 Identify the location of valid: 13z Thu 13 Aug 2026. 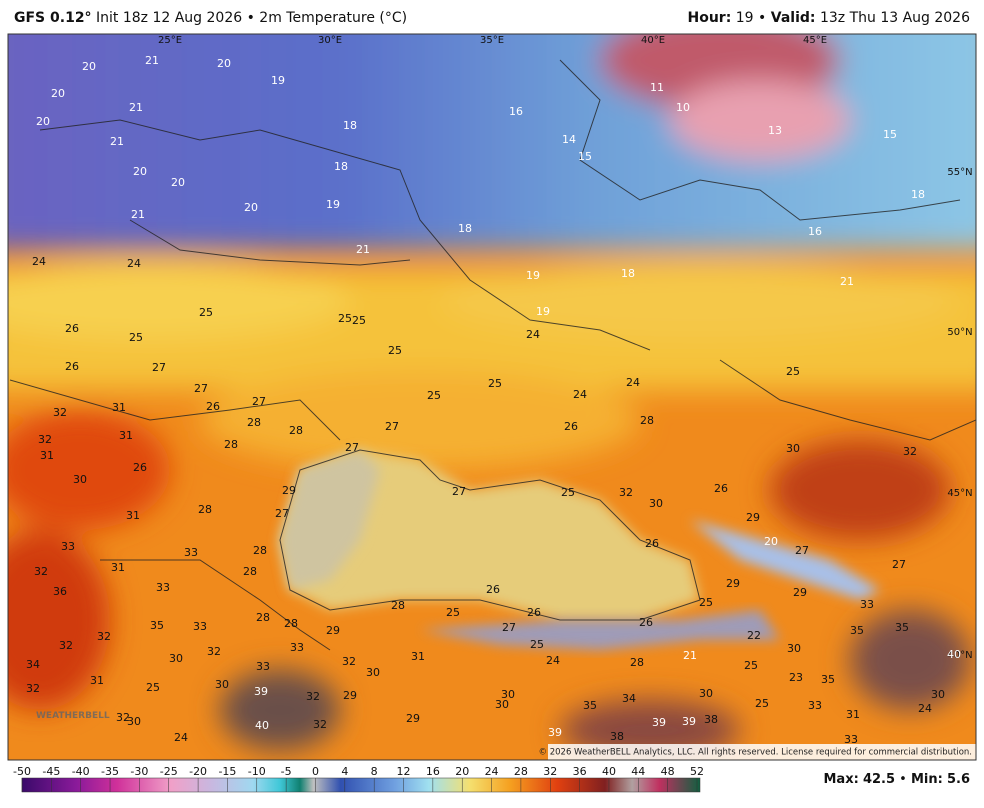
(894, 18).